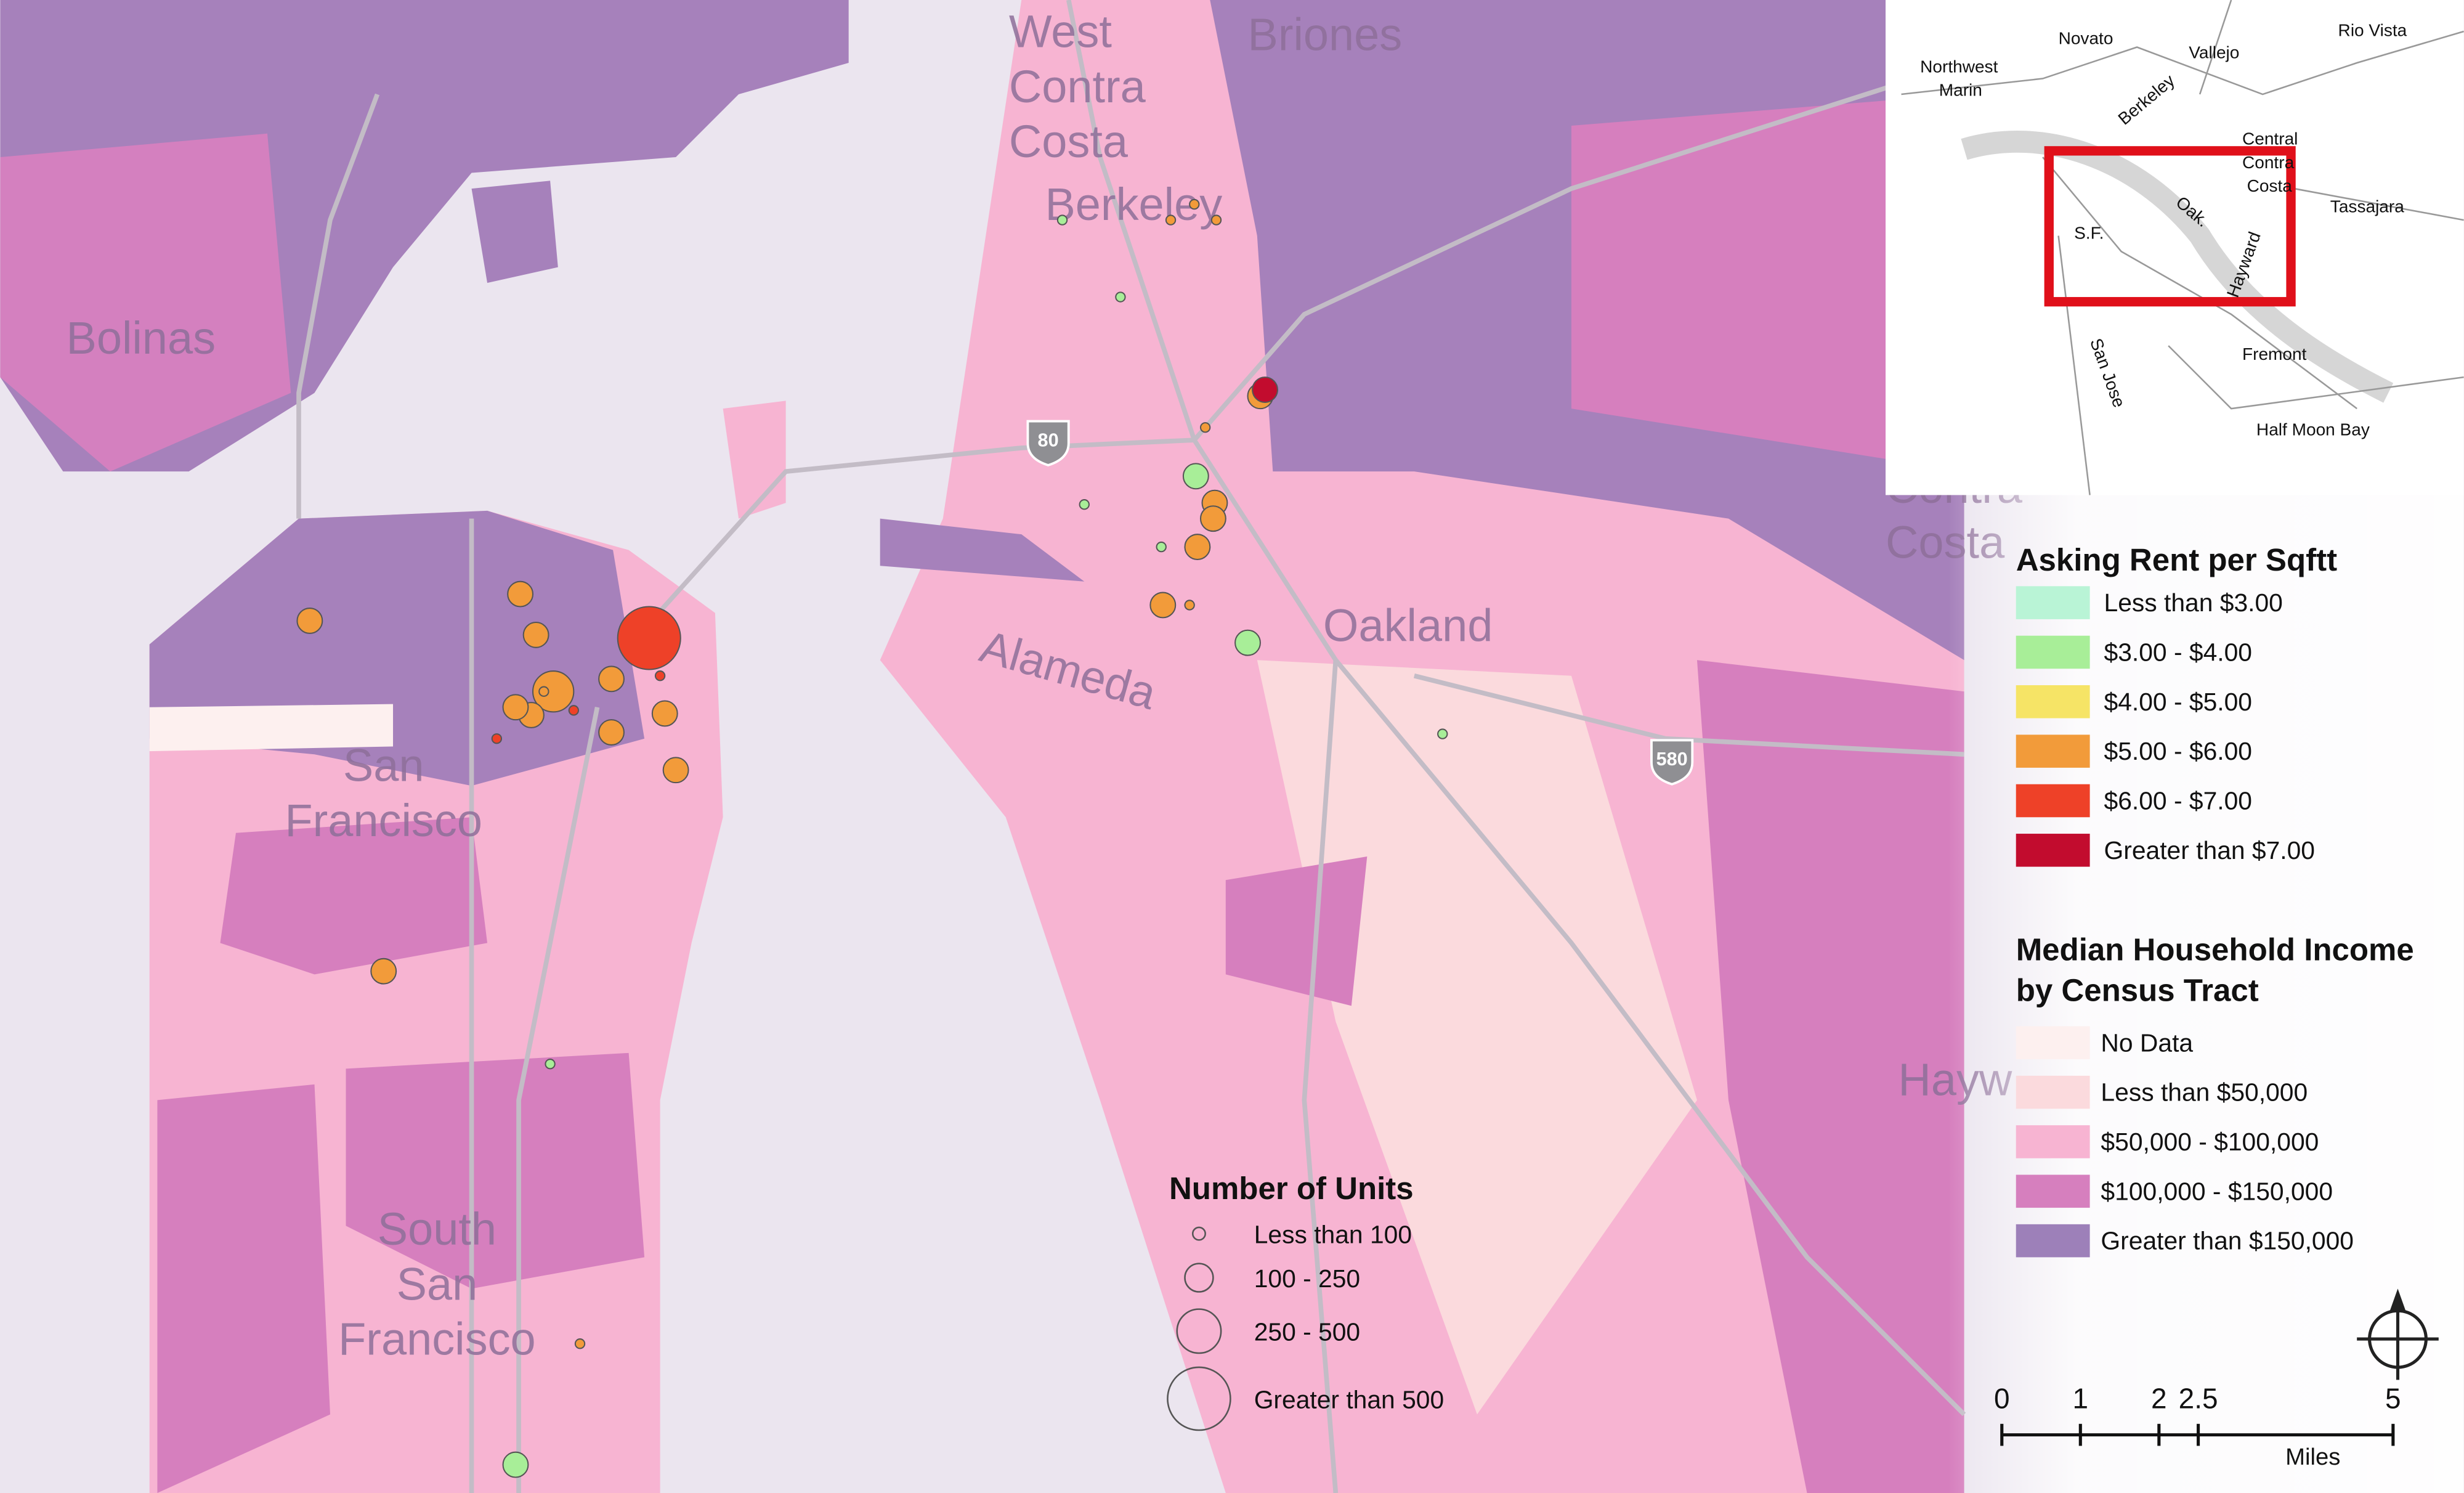  What do you see at coordinates (2270, 138) in the screenshot?
I see `inset-label: Central` at bounding box center [2270, 138].